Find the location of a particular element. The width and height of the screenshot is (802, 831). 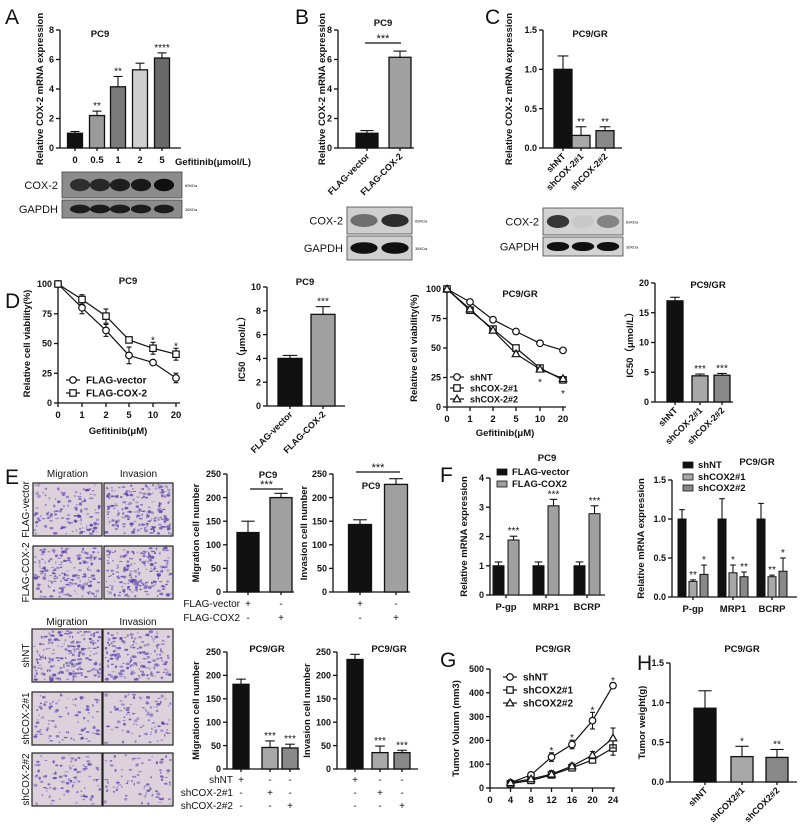

x-tick-label: 0 is located at coordinates (57, 415).